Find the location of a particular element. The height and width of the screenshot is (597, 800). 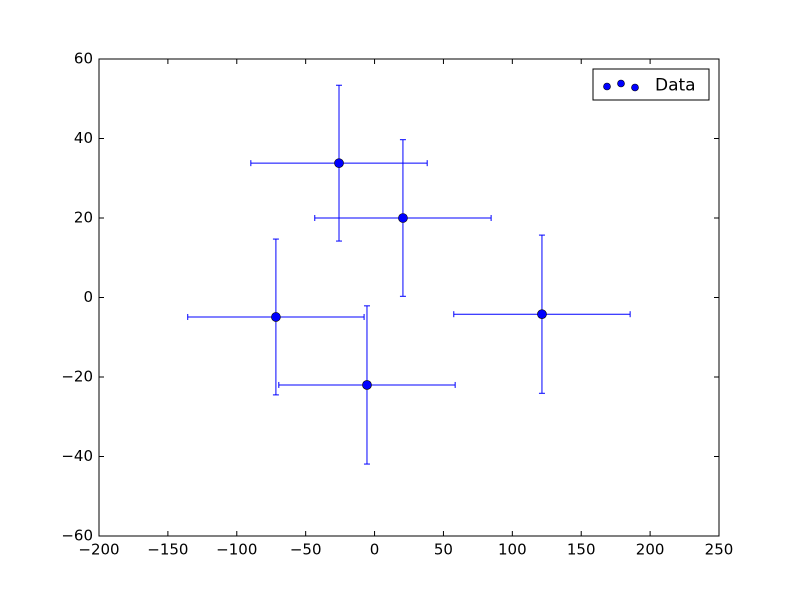

y-tick-label: −40 is located at coordinates (77, 456).